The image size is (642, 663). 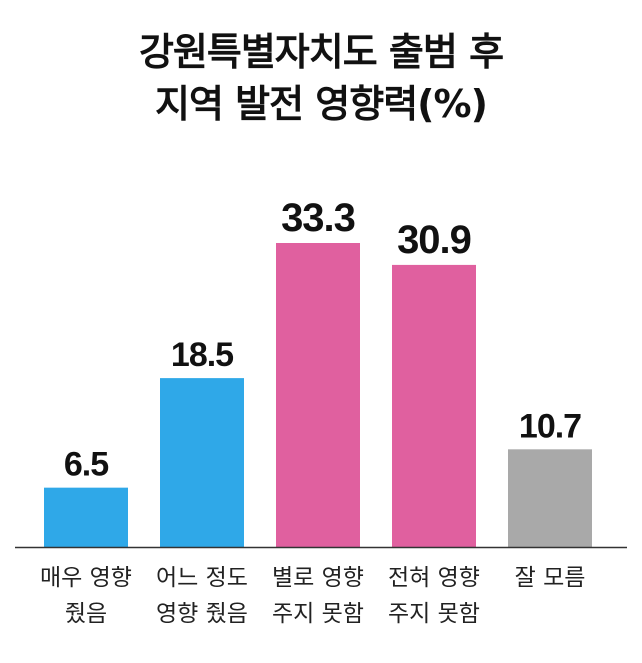 What do you see at coordinates (321, 52) in the screenshot?
I see `chart-title-line-1: 강원특별자치도 출범 후` at bounding box center [321, 52].